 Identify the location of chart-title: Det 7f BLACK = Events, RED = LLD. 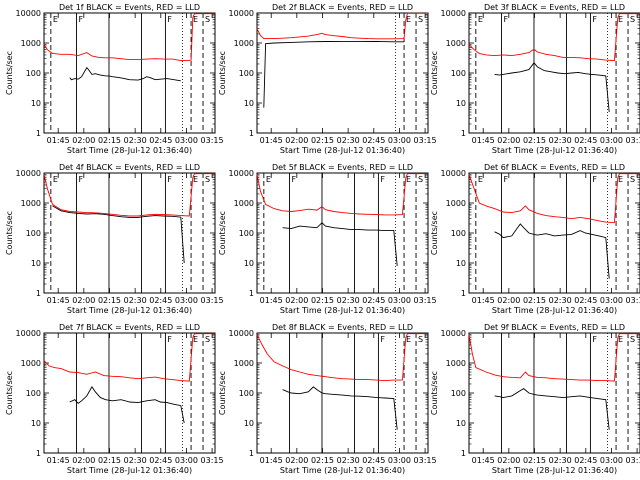
(129, 327).